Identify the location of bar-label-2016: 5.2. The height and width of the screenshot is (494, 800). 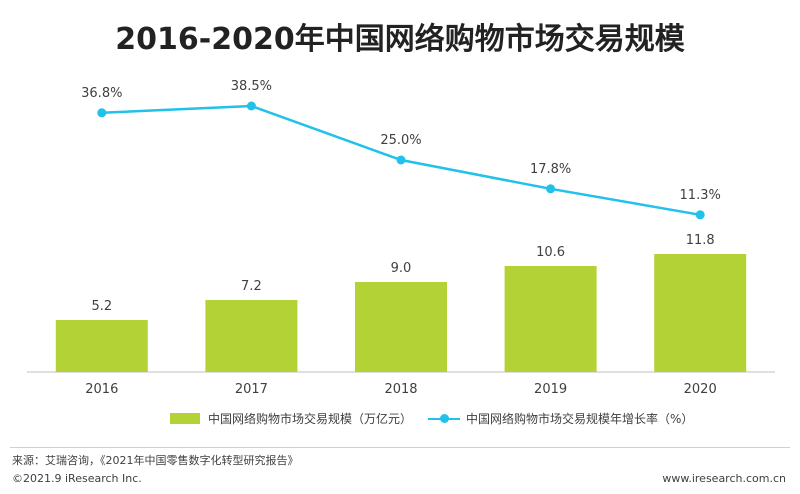
(101, 306).